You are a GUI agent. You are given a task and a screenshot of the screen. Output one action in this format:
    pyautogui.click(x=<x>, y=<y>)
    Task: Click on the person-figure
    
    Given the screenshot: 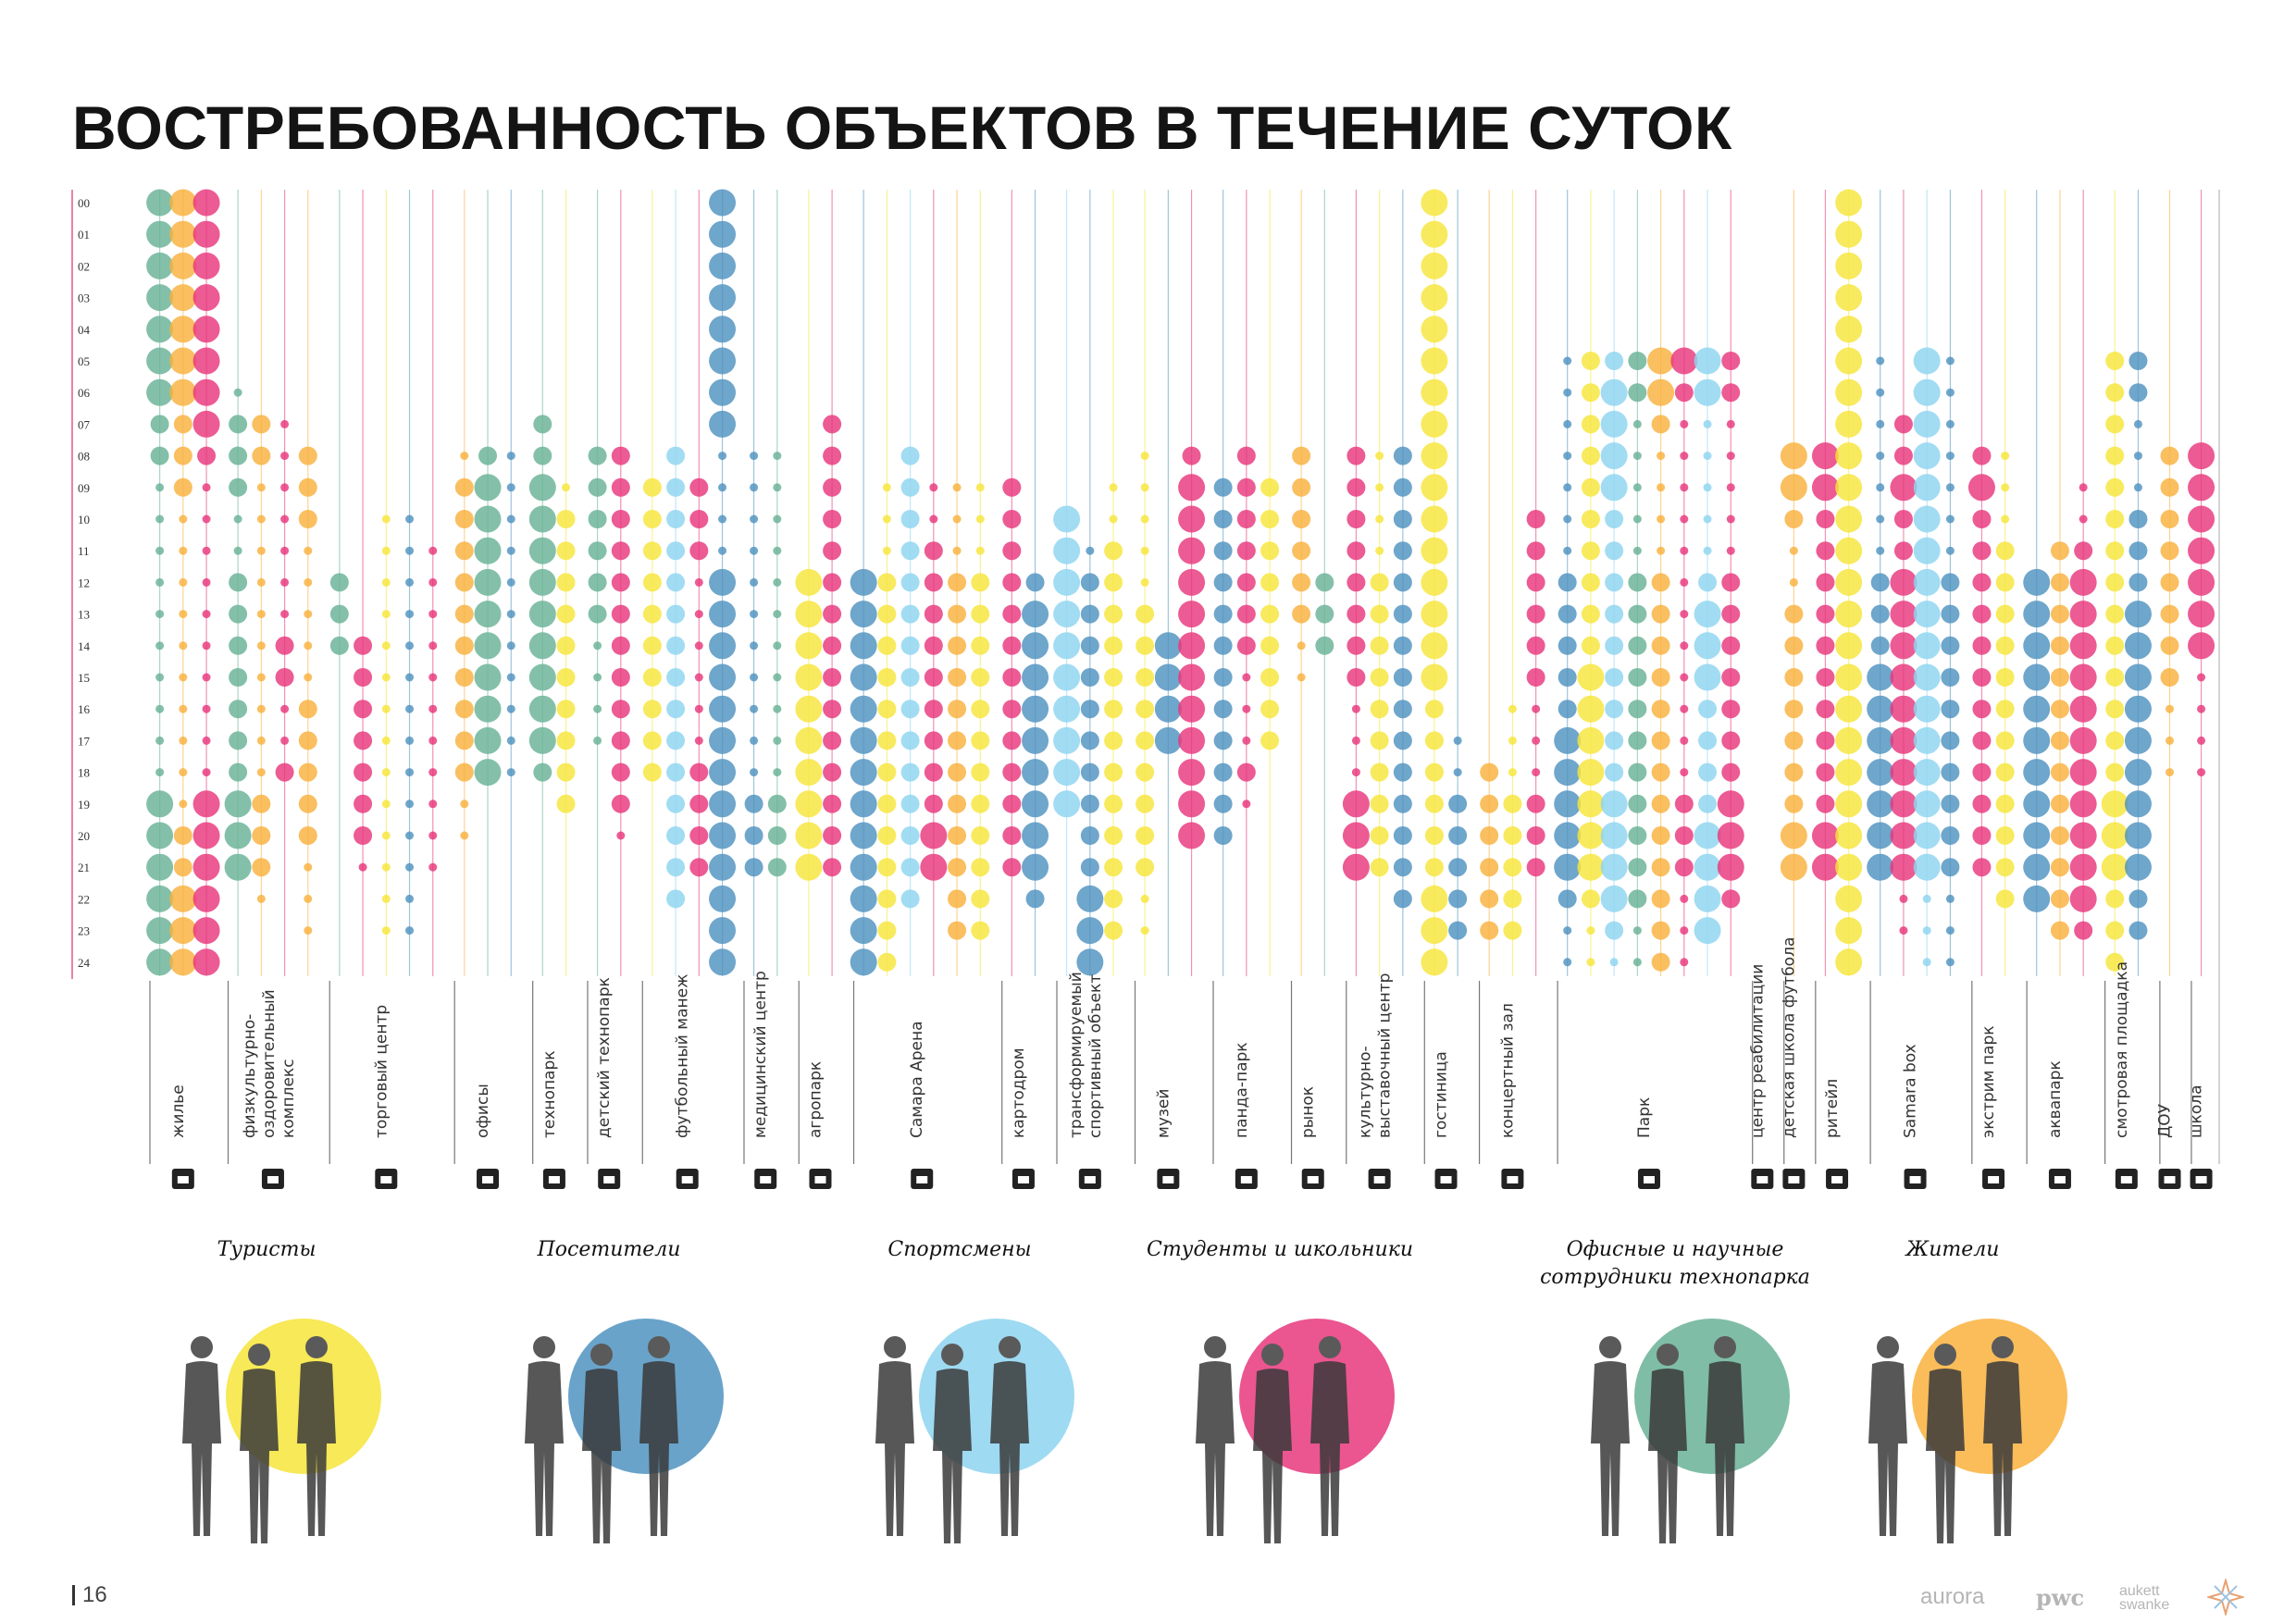 What is the action you would take?
    pyautogui.click(x=316, y=1436)
    